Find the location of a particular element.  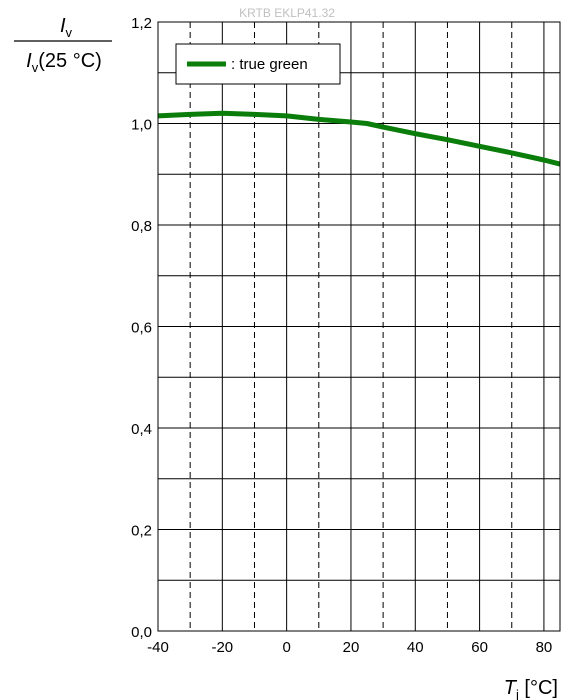

x-axis-label: Tj [°C] is located at coordinates (531, 688).